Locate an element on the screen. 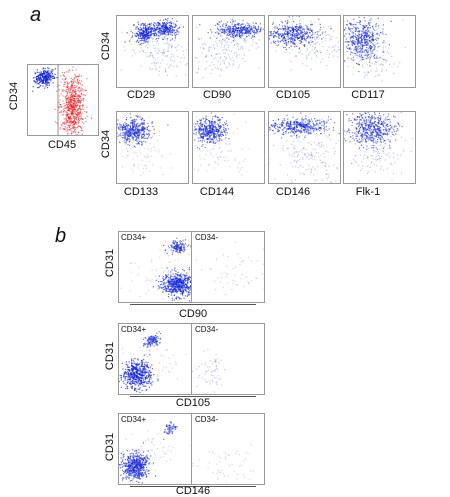  plot-cd29 is located at coordinates (152, 51).